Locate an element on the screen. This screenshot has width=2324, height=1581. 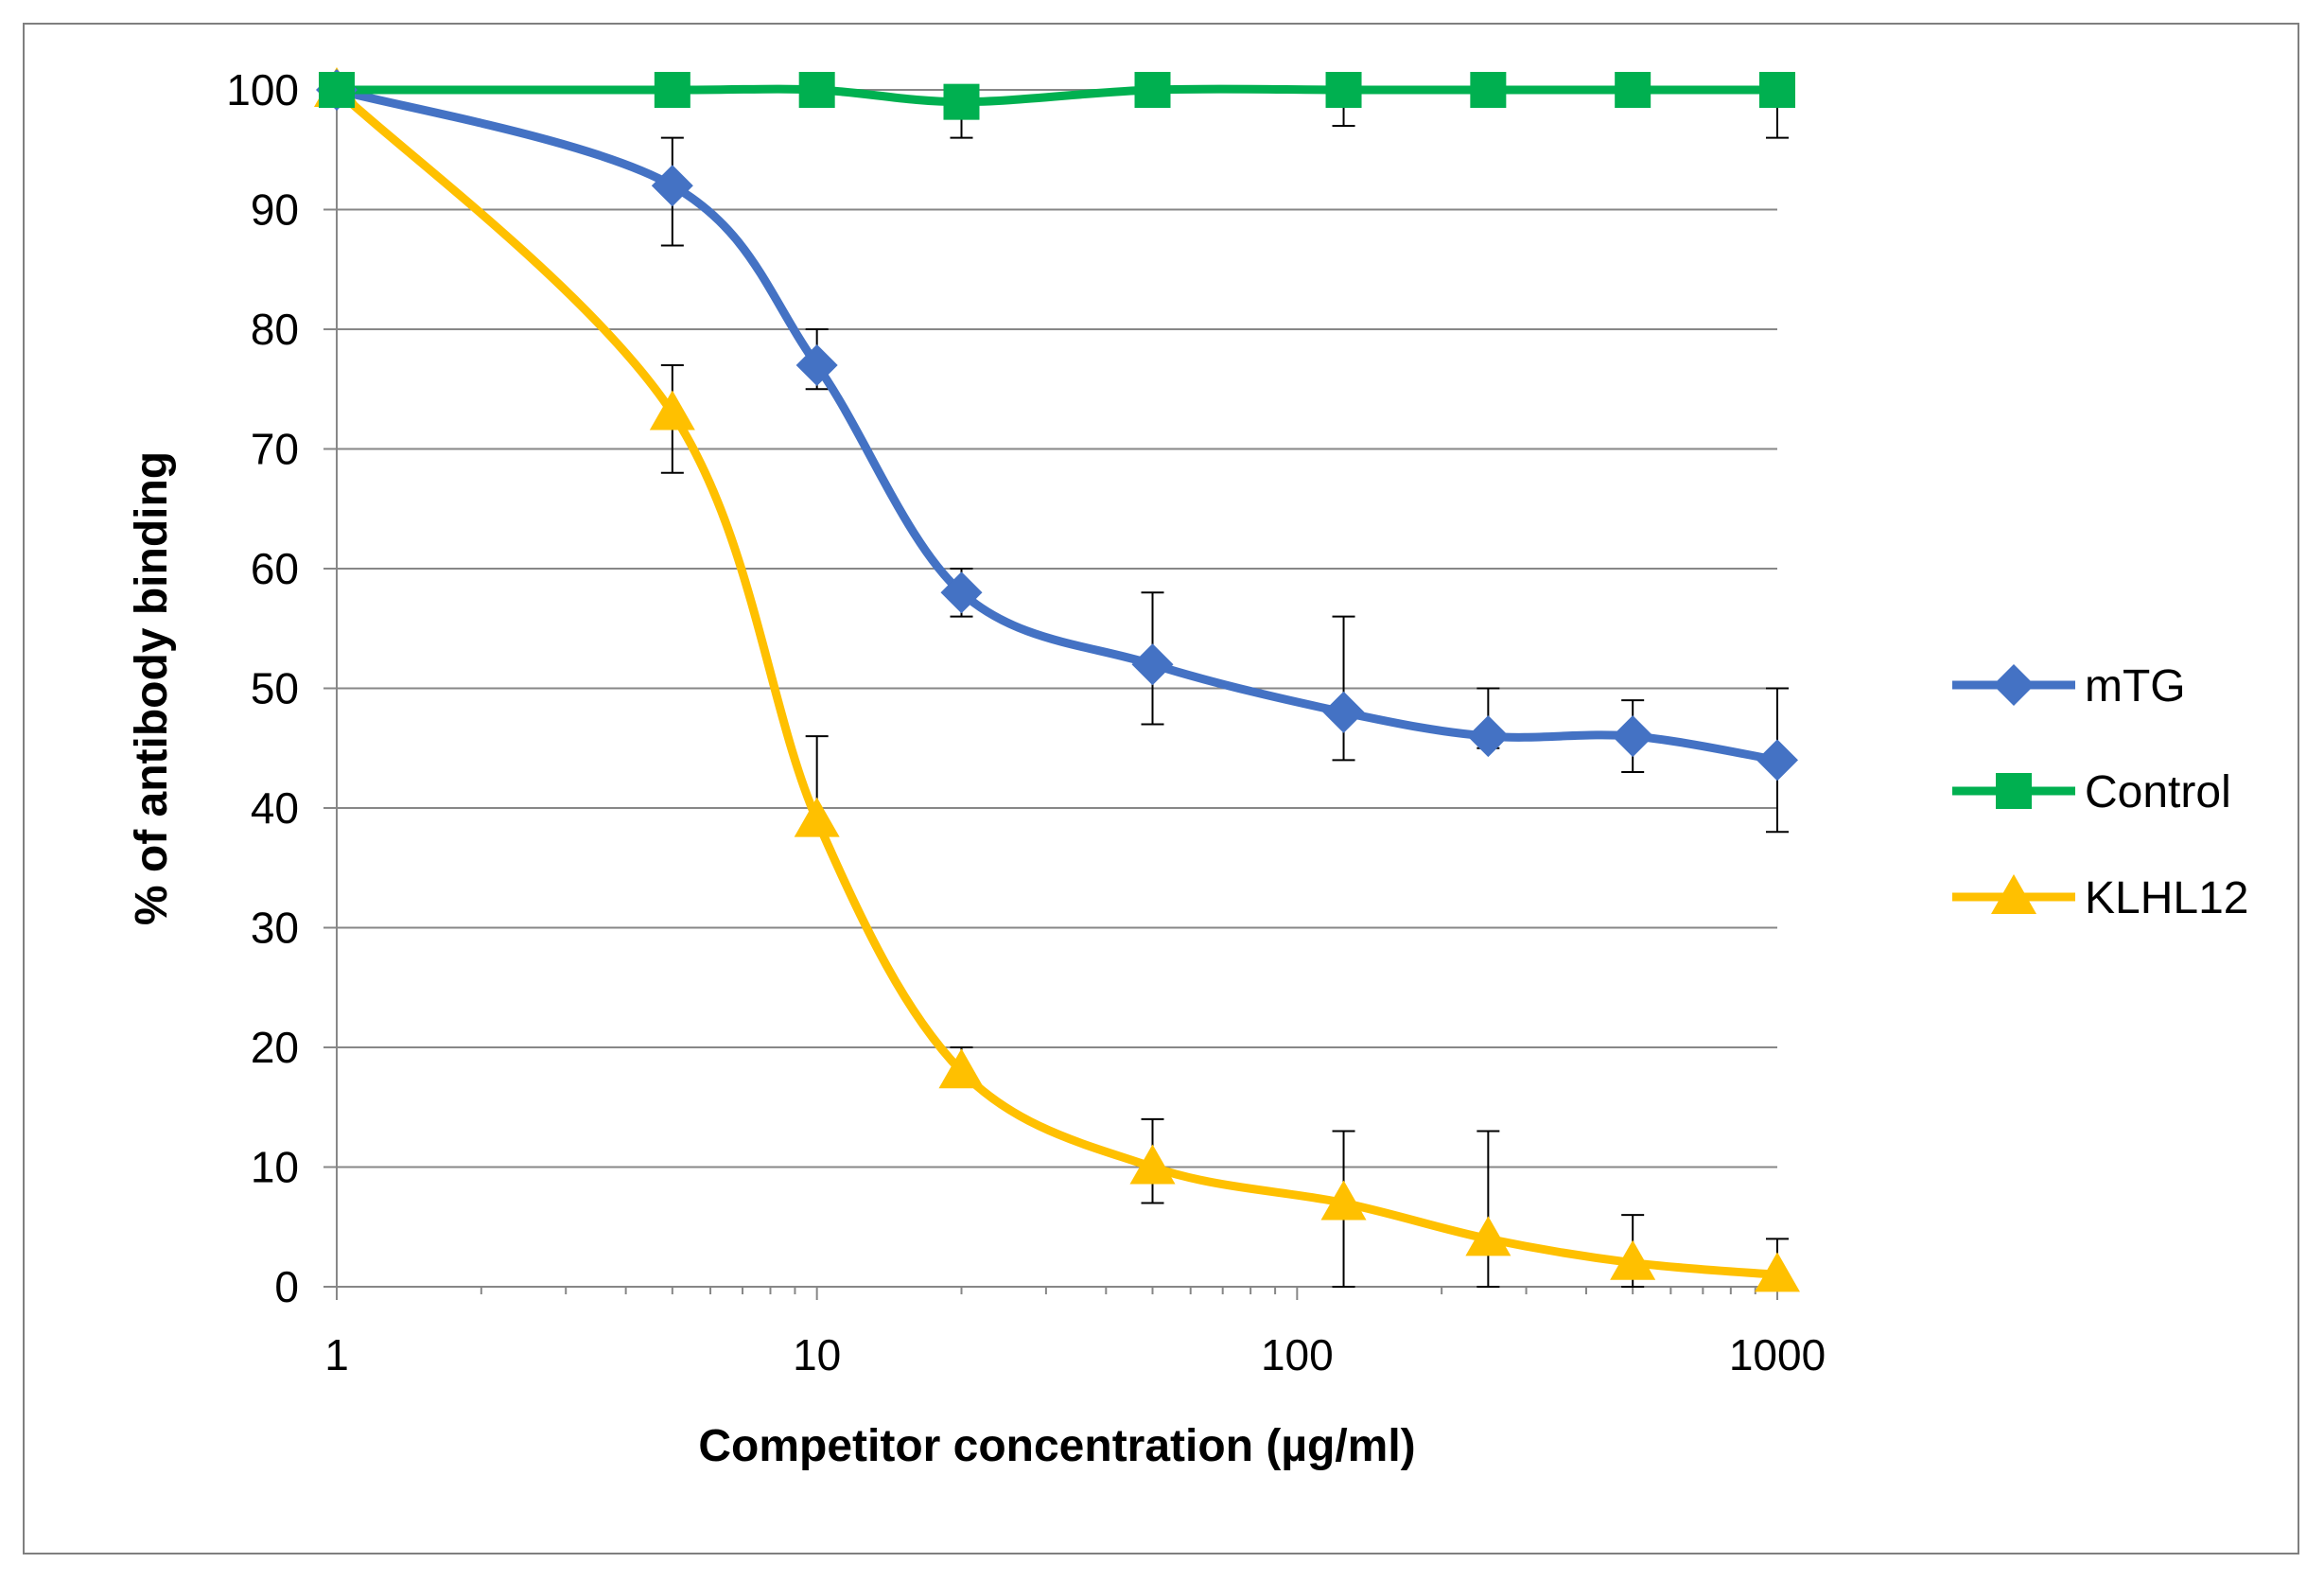
x-tick-label: 1000 is located at coordinates (1778, 1354).